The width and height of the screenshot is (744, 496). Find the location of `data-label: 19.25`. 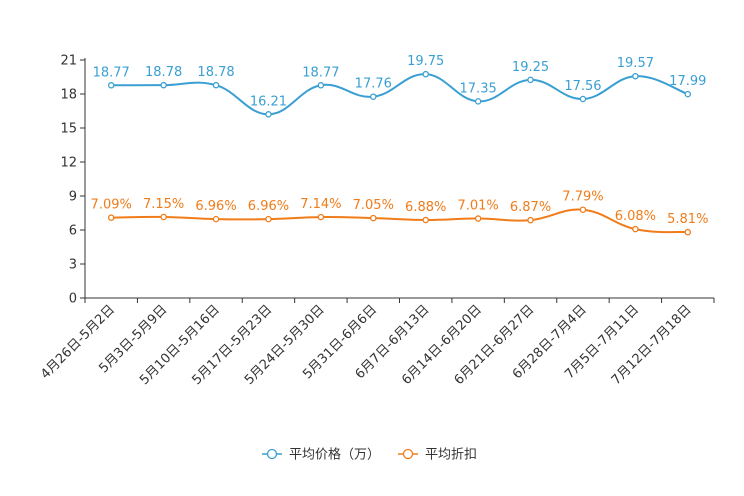

data-label: 19.25 is located at coordinates (530, 67).